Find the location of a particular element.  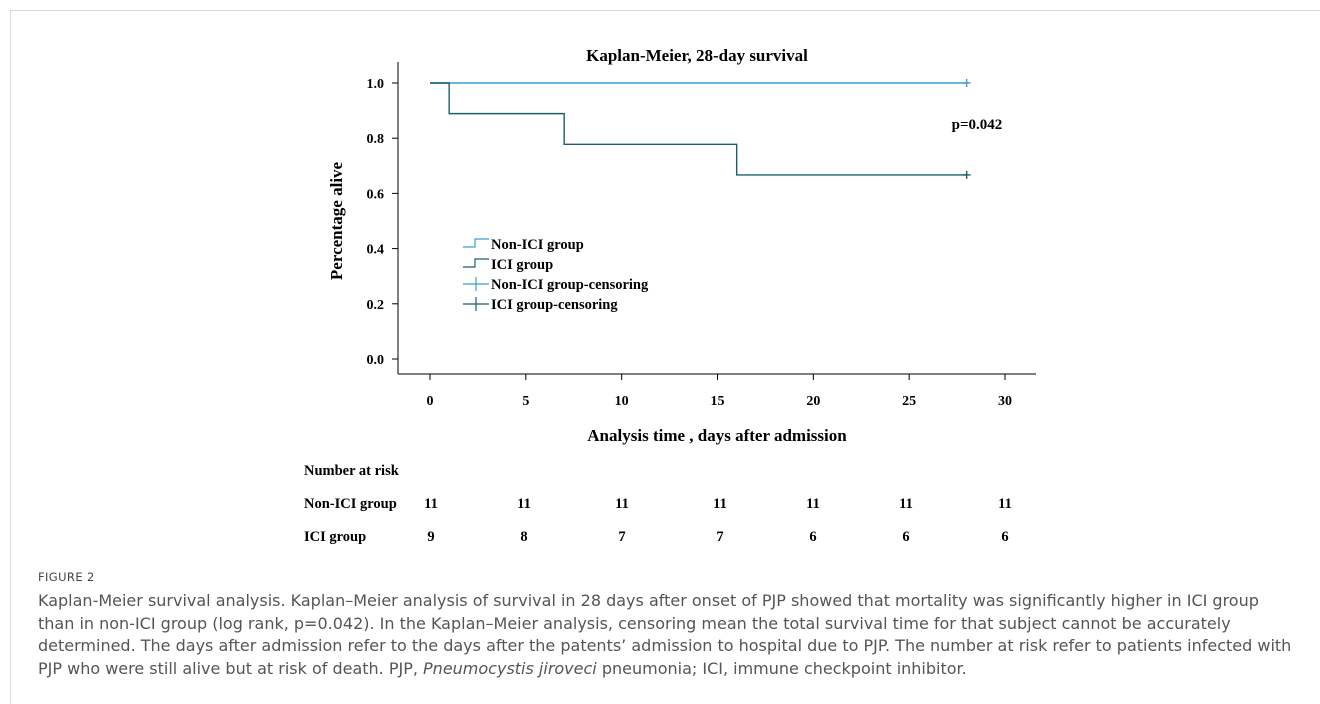

legend-label: ICI group is located at coordinates (522, 265).